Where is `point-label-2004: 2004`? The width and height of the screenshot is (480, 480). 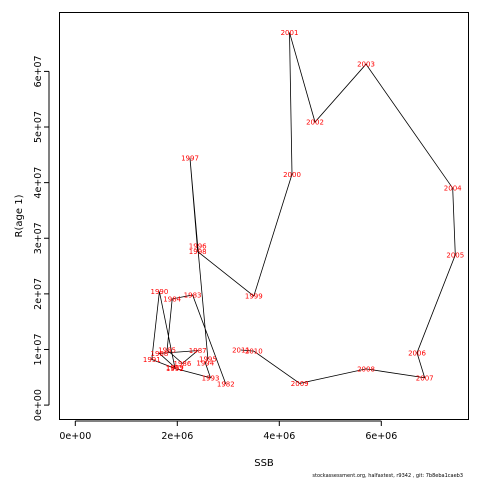 point-label-2004: 2004 is located at coordinates (453, 189).